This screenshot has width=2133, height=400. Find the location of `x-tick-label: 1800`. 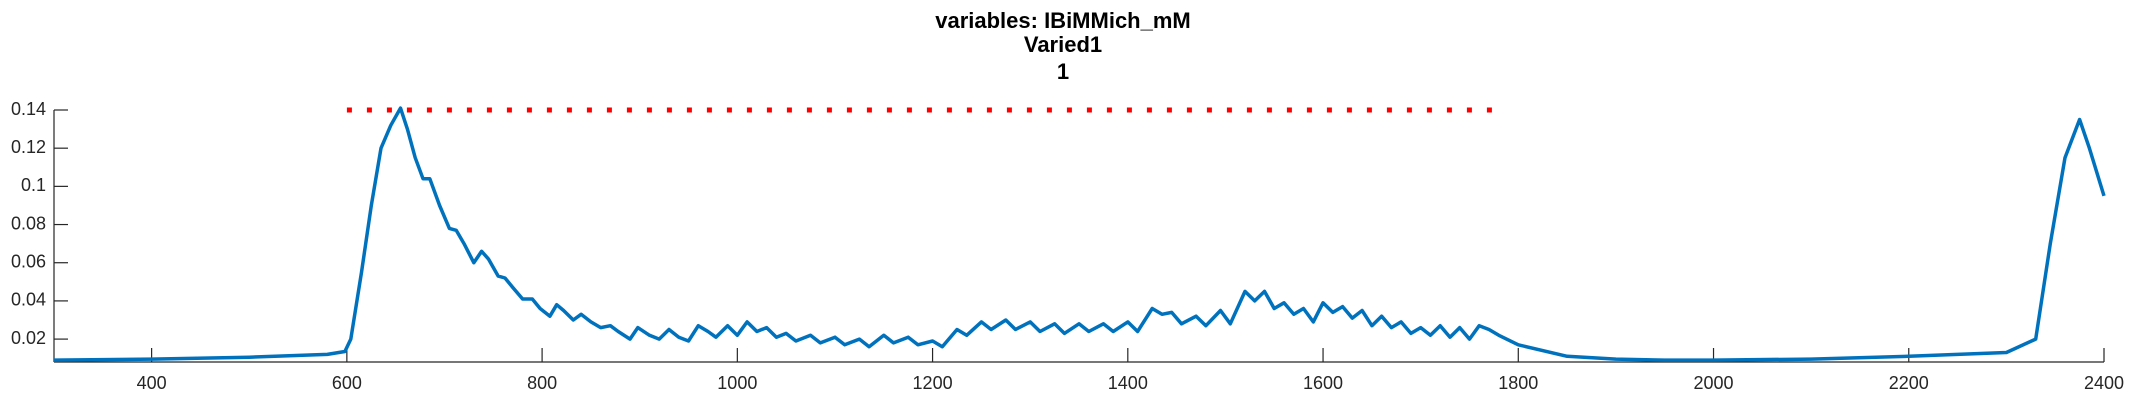

x-tick-label: 1800 is located at coordinates (1518, 383).